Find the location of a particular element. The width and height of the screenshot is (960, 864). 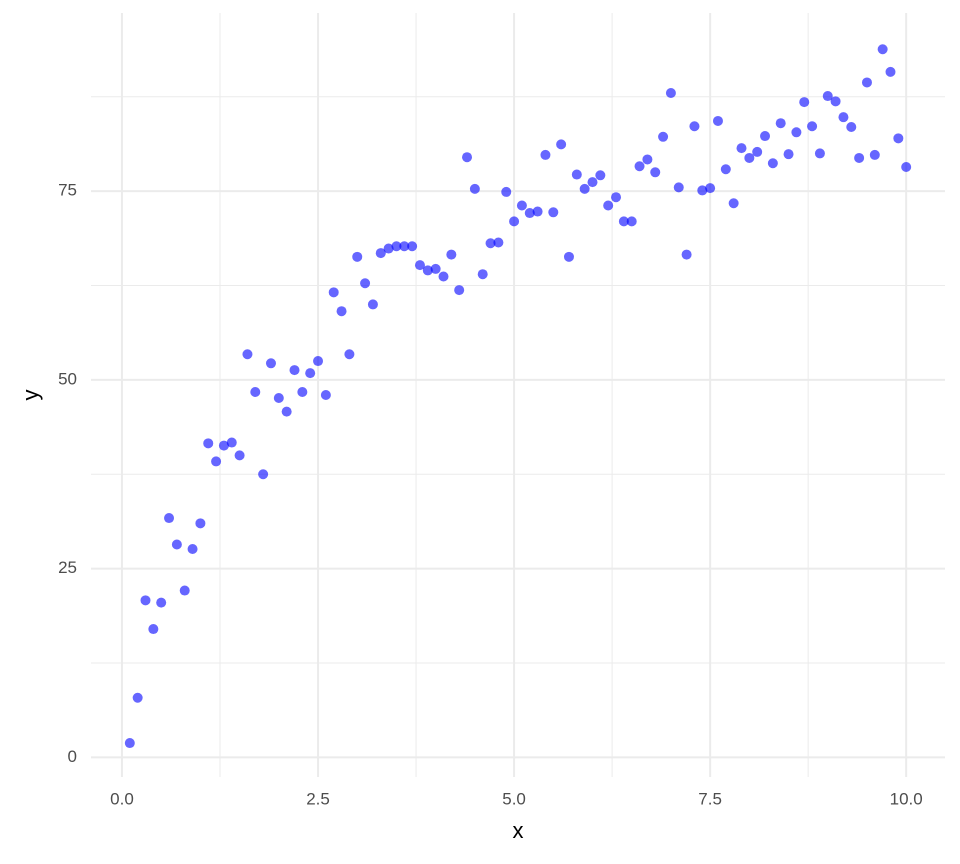

x-tick-label: 0.0 is located at coordinates (122, 798).